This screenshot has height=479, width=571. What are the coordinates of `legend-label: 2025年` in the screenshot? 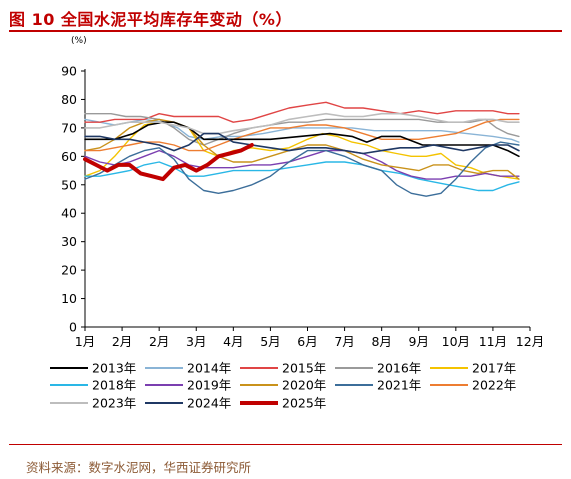 It's located at (304, 403).